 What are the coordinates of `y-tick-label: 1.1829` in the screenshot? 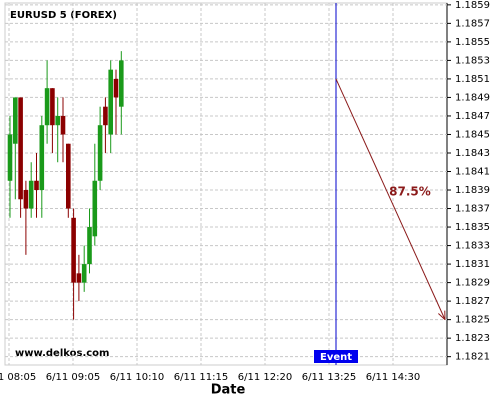 It's located at (472, 283).